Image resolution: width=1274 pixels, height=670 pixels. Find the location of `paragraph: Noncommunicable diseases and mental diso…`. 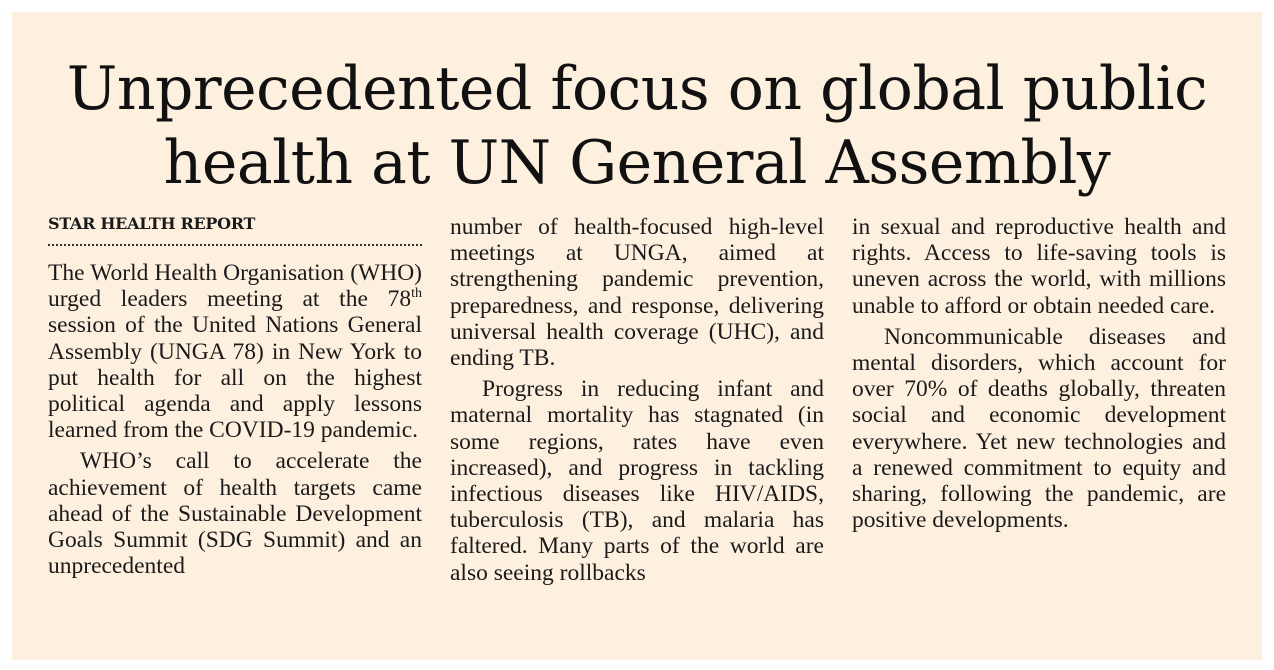

paragraph: Noncommunicable diseases and mental diso… is located at coordinates (1039, 428).